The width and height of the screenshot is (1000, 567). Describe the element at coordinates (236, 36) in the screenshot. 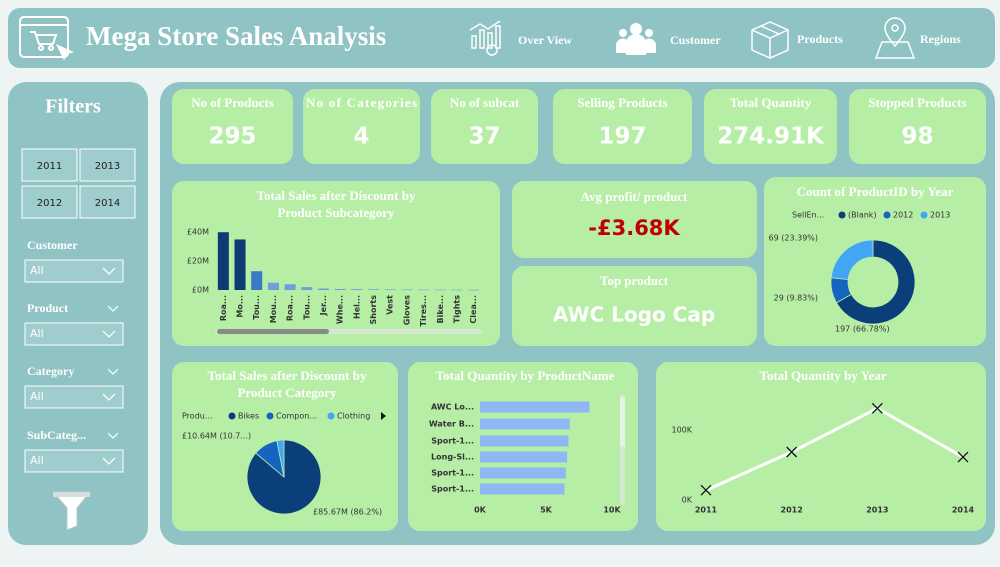

I see `dashboard-title: Mega Store Sales Analysis` at that location.